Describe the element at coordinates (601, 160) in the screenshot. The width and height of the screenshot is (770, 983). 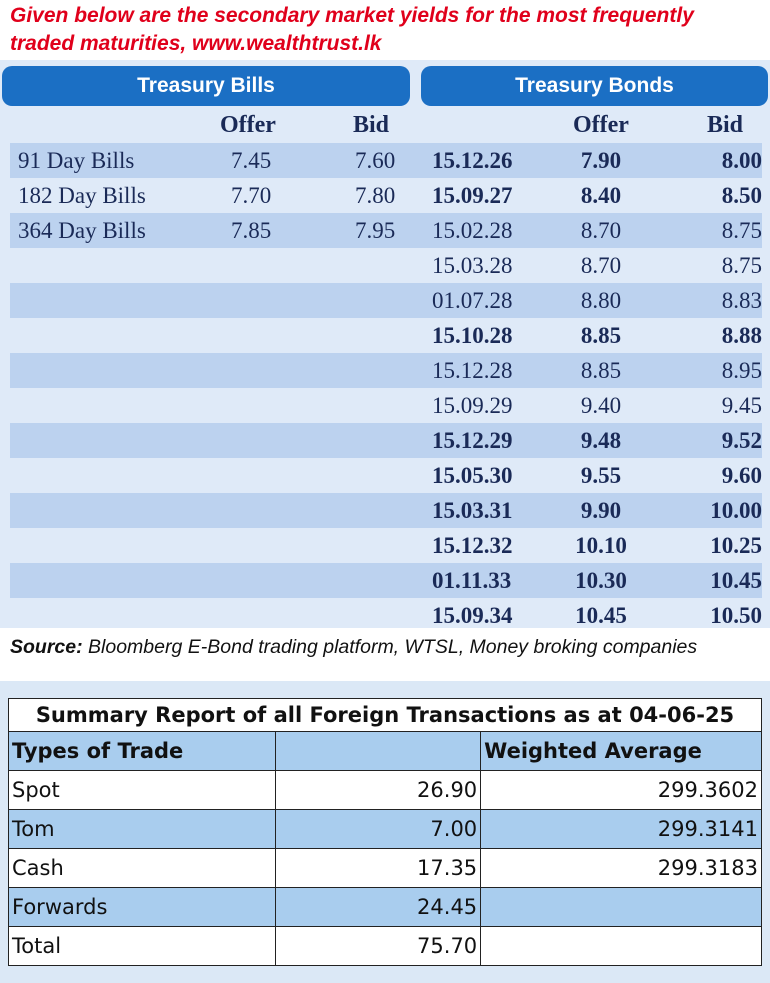
I see `bond-offer: 7.90` at that location.